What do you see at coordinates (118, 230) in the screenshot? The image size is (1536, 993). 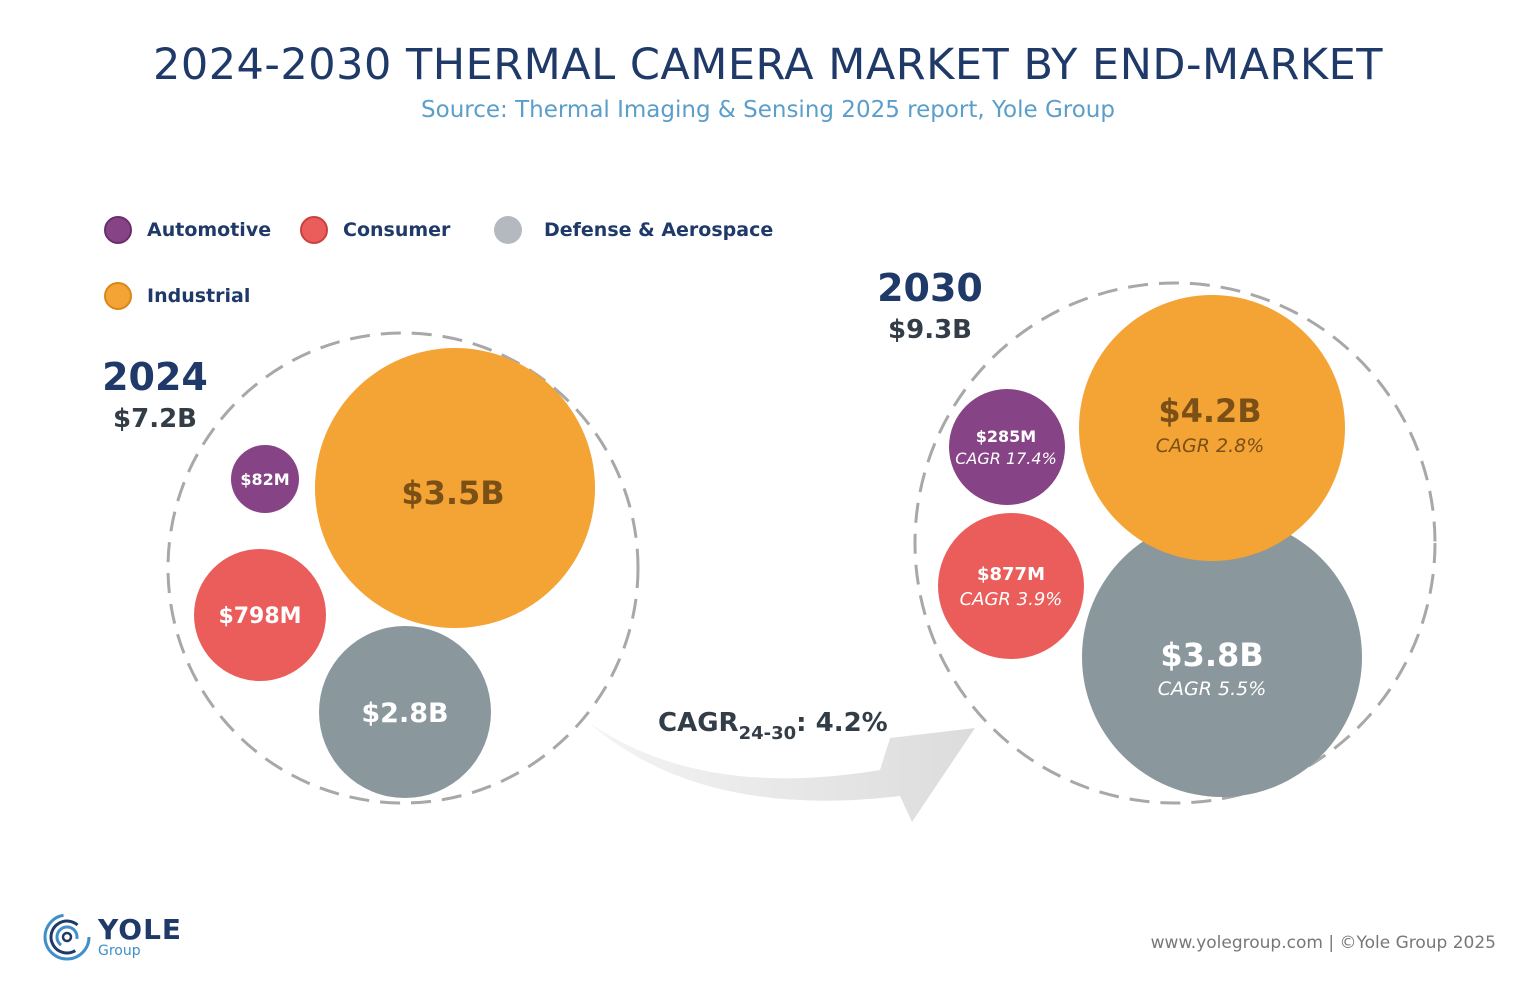 I see `legend-swatch-automotive` at bounding box center [118, 230].